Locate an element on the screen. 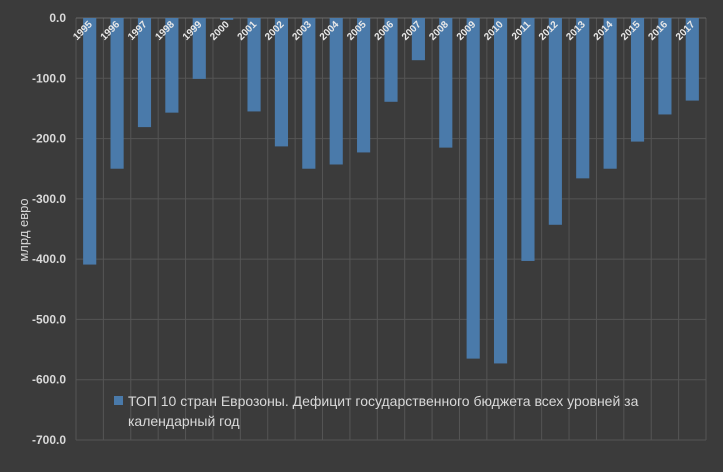 This screenshot has height=472, width=723. y-tick-label: -700.0 is located at coordinates (49, 440).